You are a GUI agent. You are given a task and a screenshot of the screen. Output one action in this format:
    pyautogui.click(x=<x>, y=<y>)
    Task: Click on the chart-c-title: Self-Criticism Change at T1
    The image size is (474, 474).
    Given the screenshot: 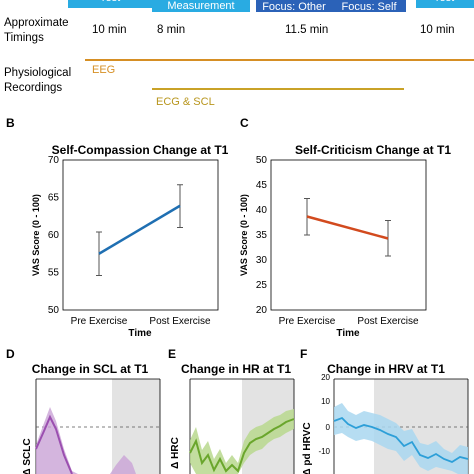 What is the action you would take?
    pyautogui.click(x=373, y=150)
    